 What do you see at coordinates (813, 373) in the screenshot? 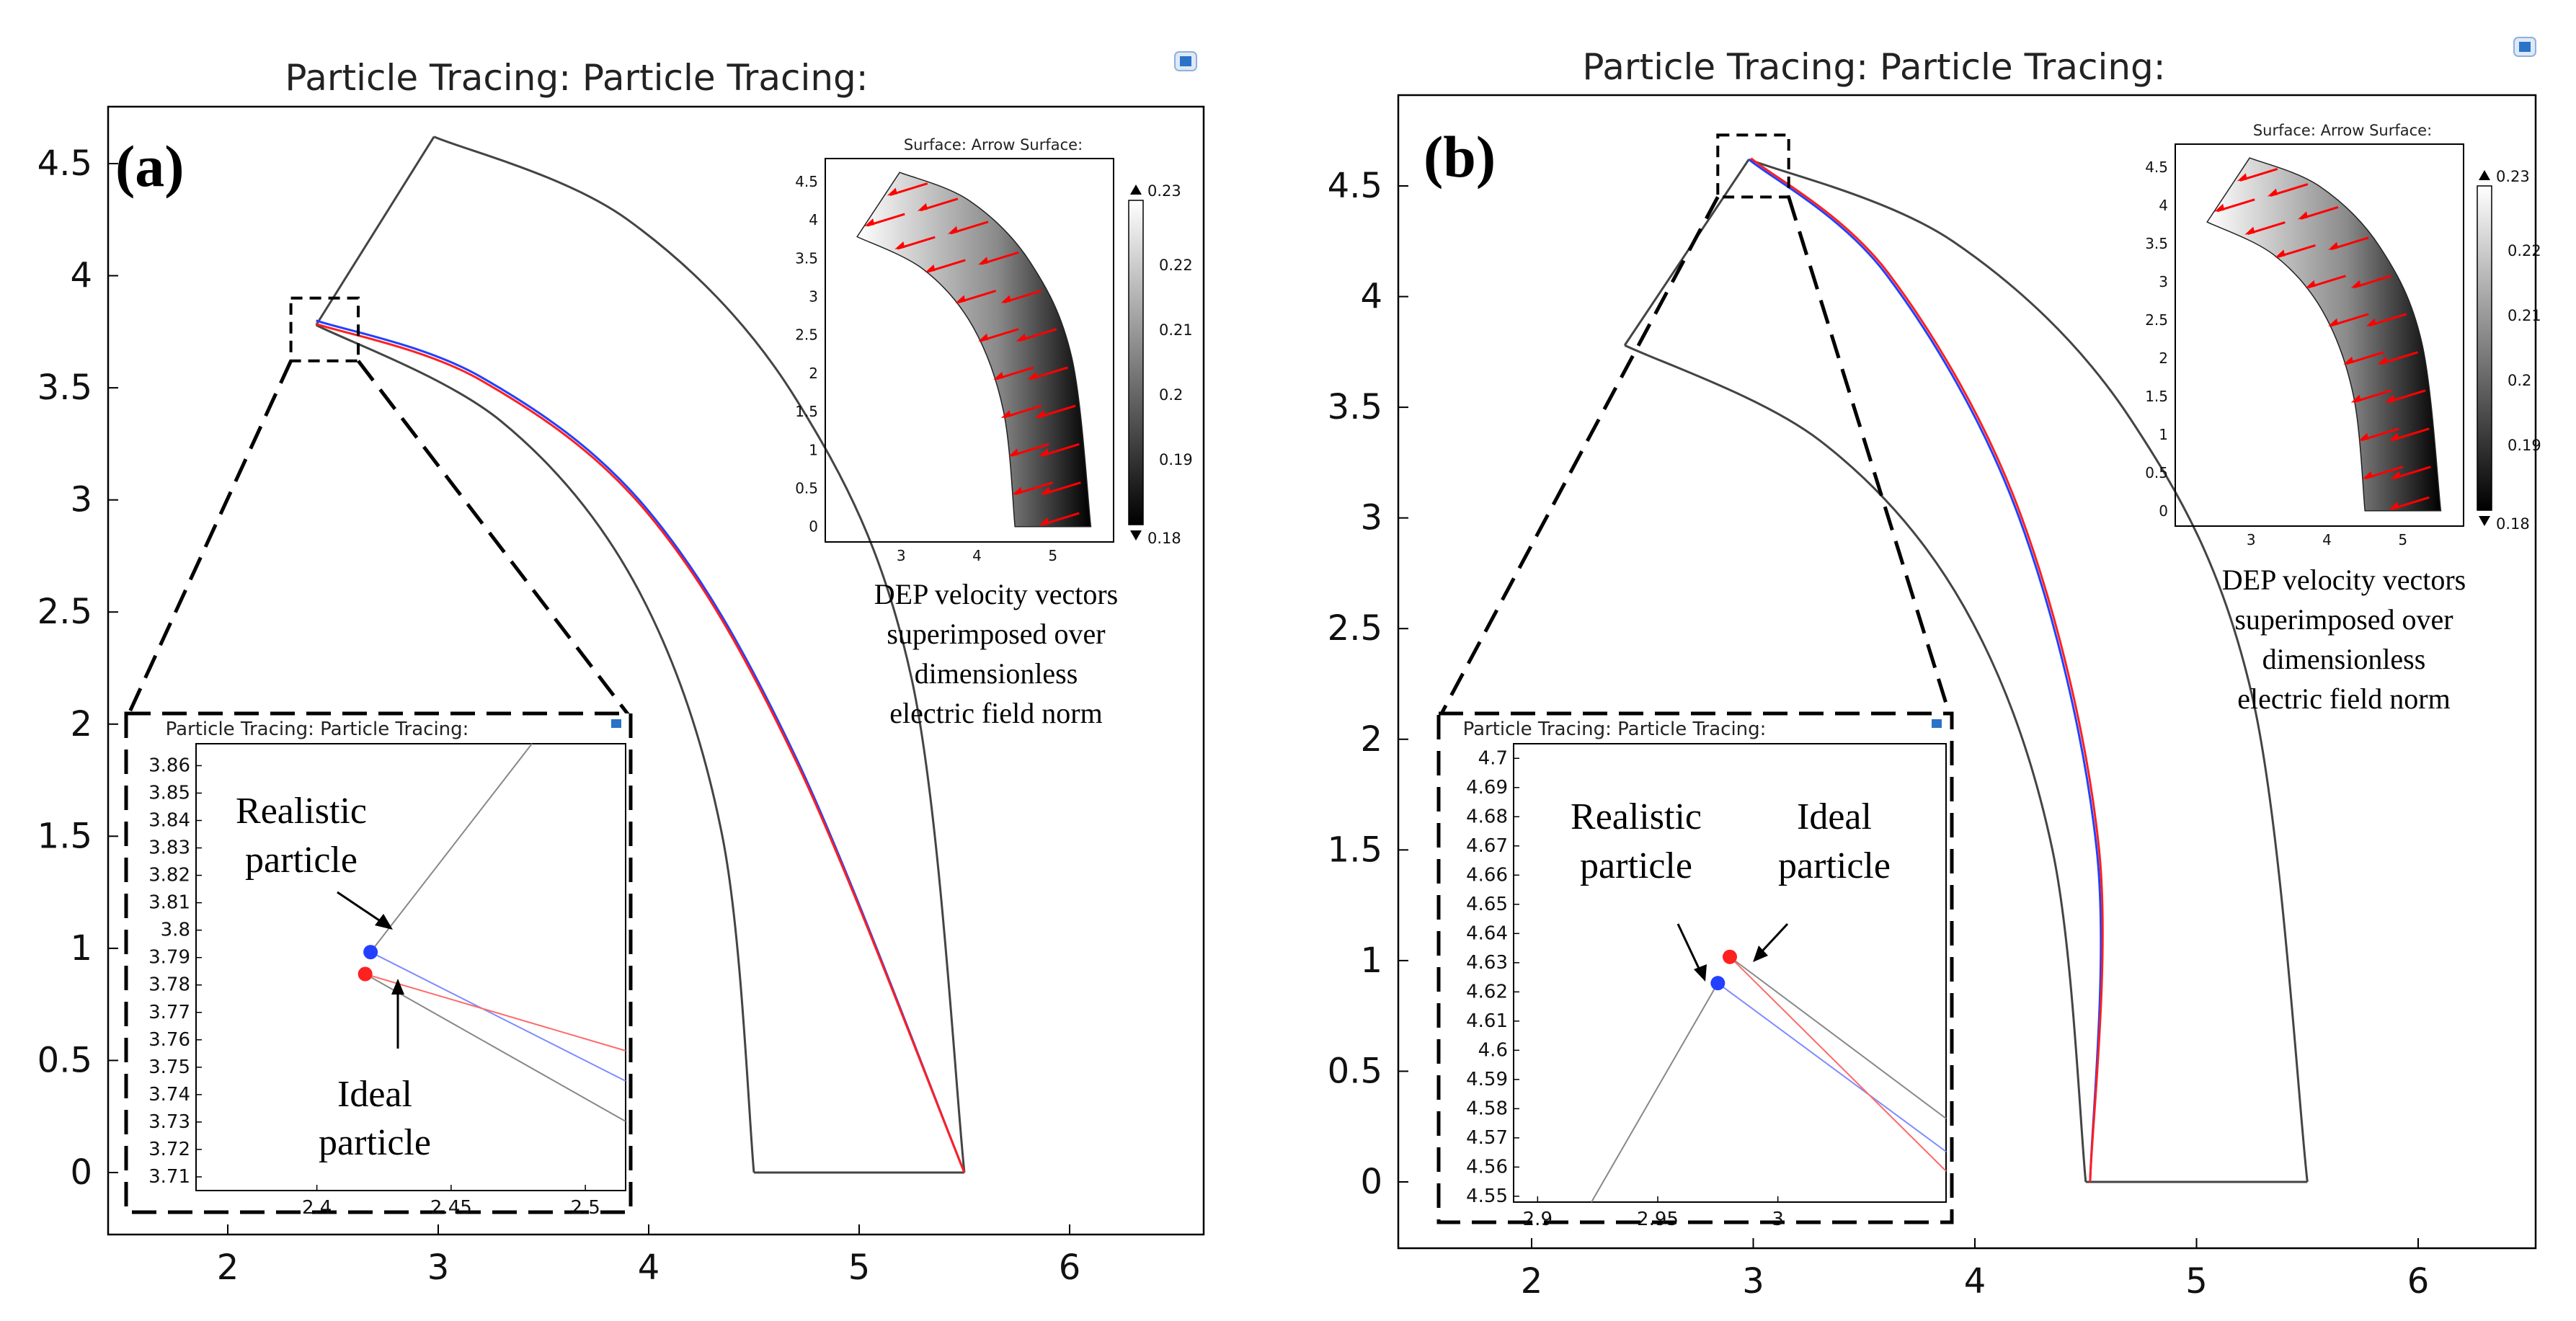
I see `a-field-y-tick-label: 2` at bounding box center [813, 373].